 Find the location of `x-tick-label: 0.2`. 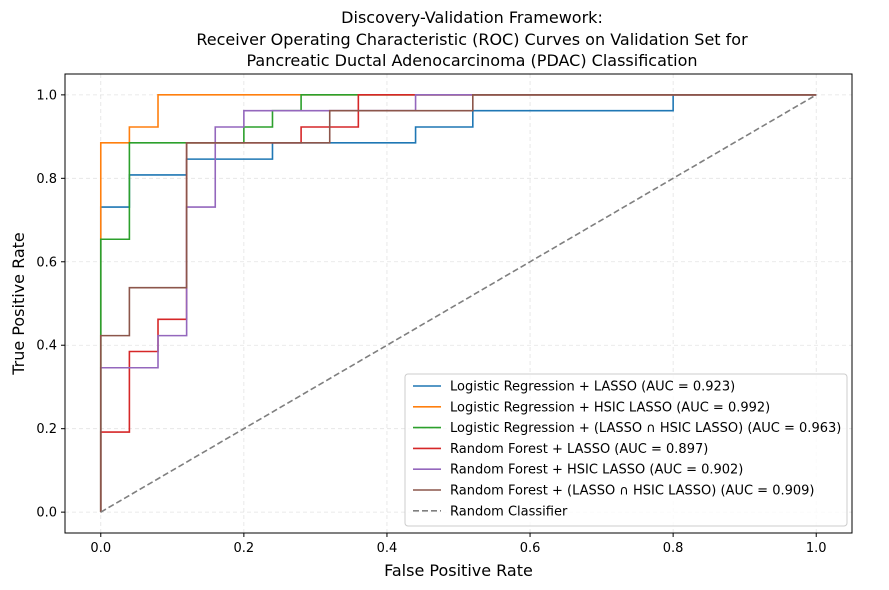

x-tick-label: 0.2 is located at coordinates (244, 548).